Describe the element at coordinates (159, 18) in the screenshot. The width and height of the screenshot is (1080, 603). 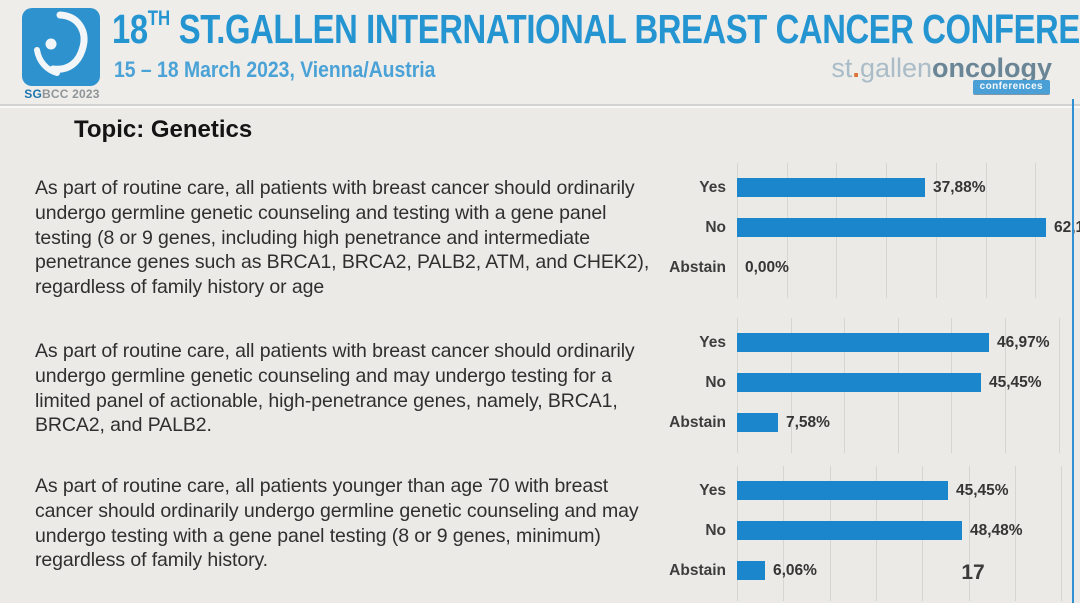
I see `title-ordinal: TH` at that location.